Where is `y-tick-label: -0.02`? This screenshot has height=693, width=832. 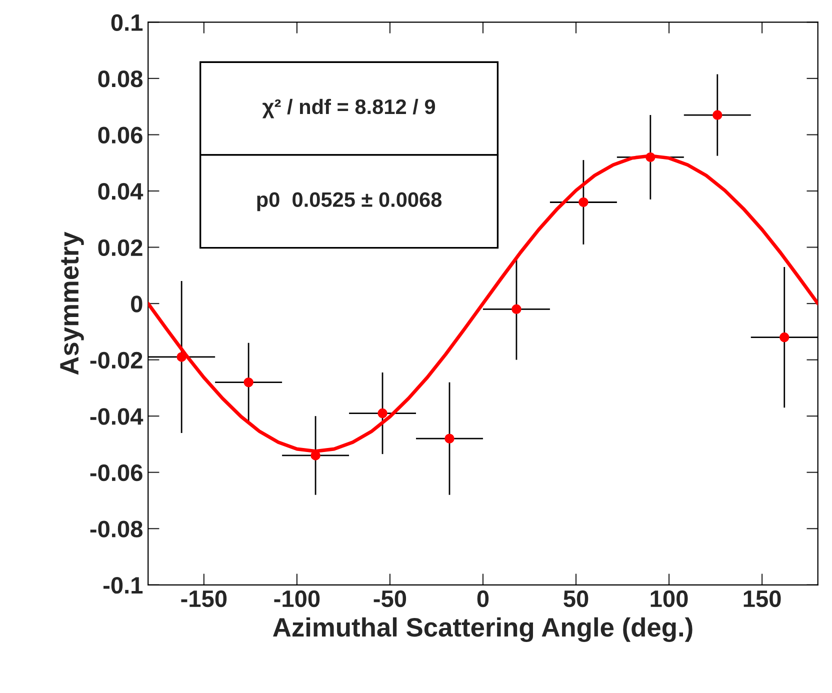 y-tick-label: -0.02 is located at coordinates (116, 360).